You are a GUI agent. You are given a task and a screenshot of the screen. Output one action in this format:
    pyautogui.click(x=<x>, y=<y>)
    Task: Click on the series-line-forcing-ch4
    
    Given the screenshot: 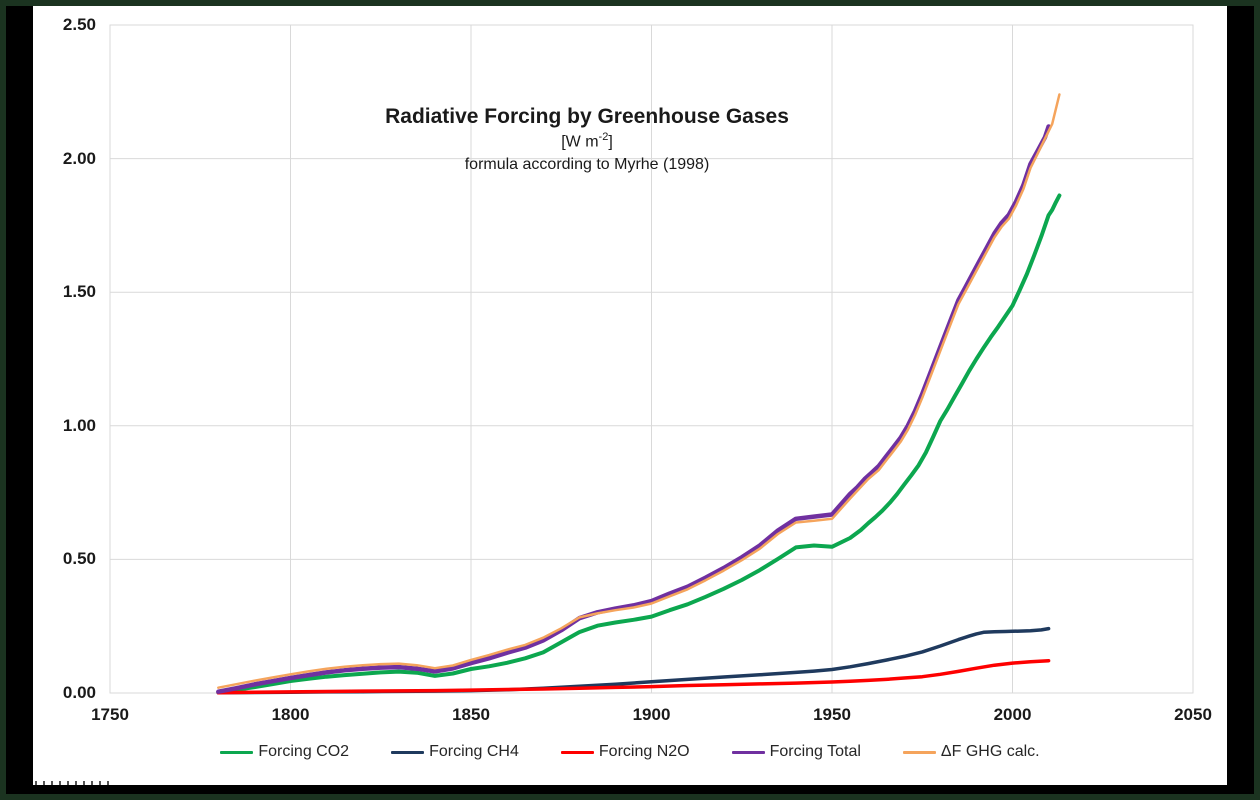 What is the action you would take?
    pyautogui.click(x=633, y=660)
    